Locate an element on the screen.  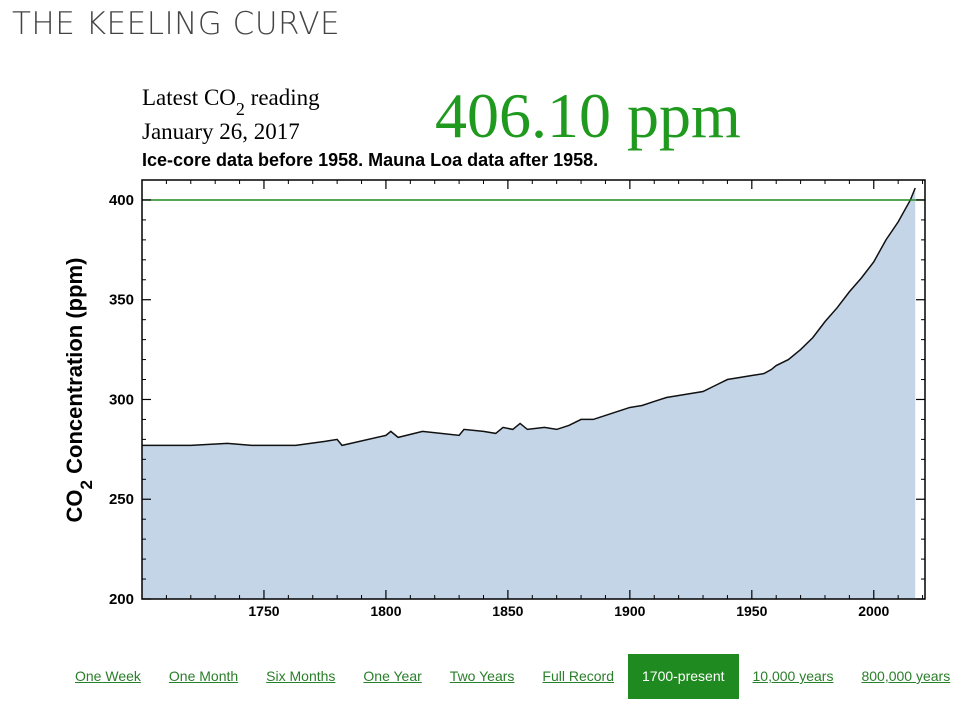
nav-tab: 800,000 years is located at coordinates (906, 676).